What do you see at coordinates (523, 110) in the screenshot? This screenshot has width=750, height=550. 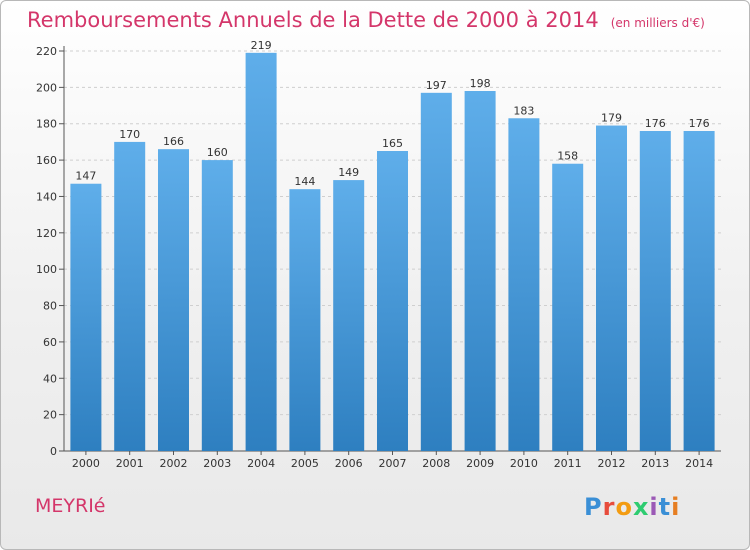 I see `value-label-2010: 183` at bounding box center [523, 110].